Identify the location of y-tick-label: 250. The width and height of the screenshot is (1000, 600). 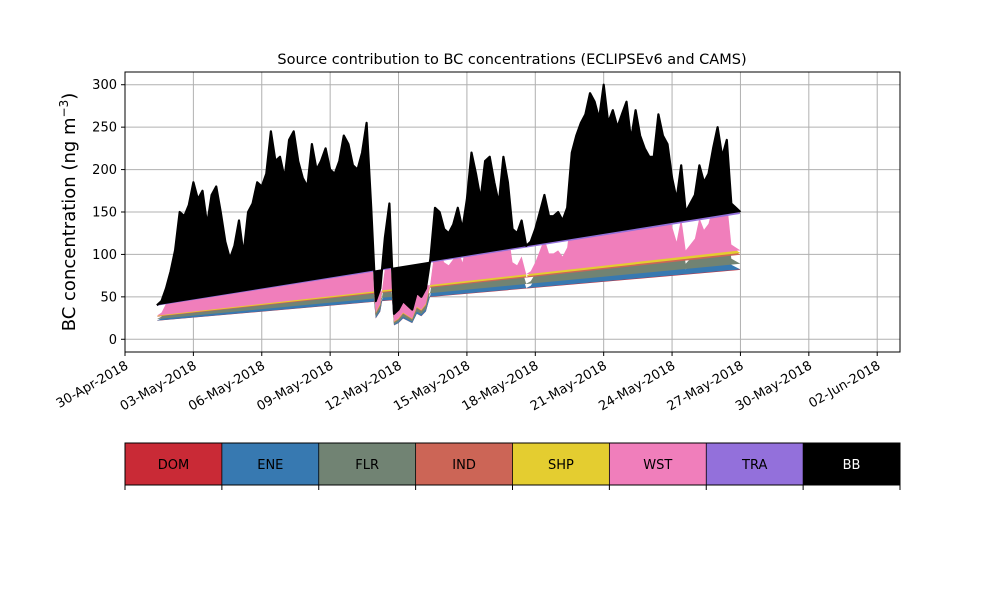
(104, 128).